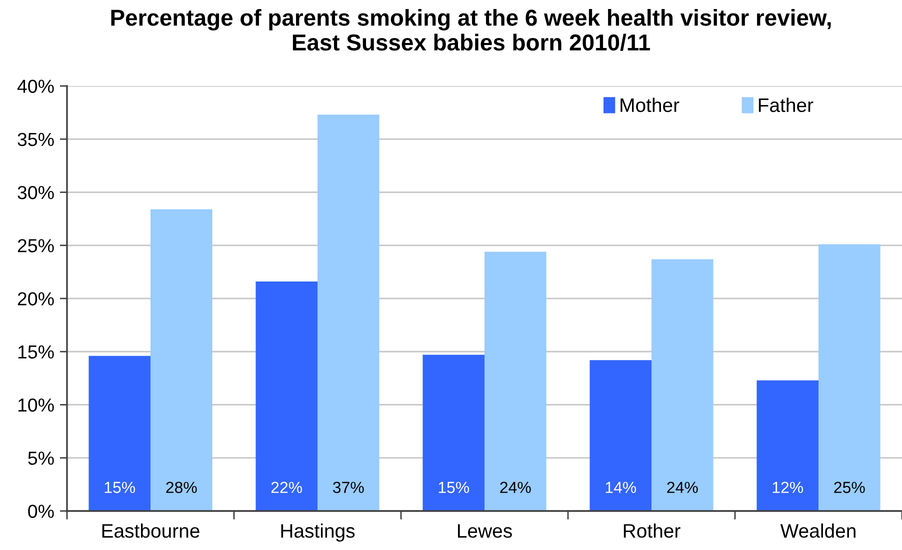 The width and height of the screenshot is (902, 550). What do you see at coordinates (181, 488) in the screenshot?
I see `data-label: 28%` at bounding box center [181, 488].